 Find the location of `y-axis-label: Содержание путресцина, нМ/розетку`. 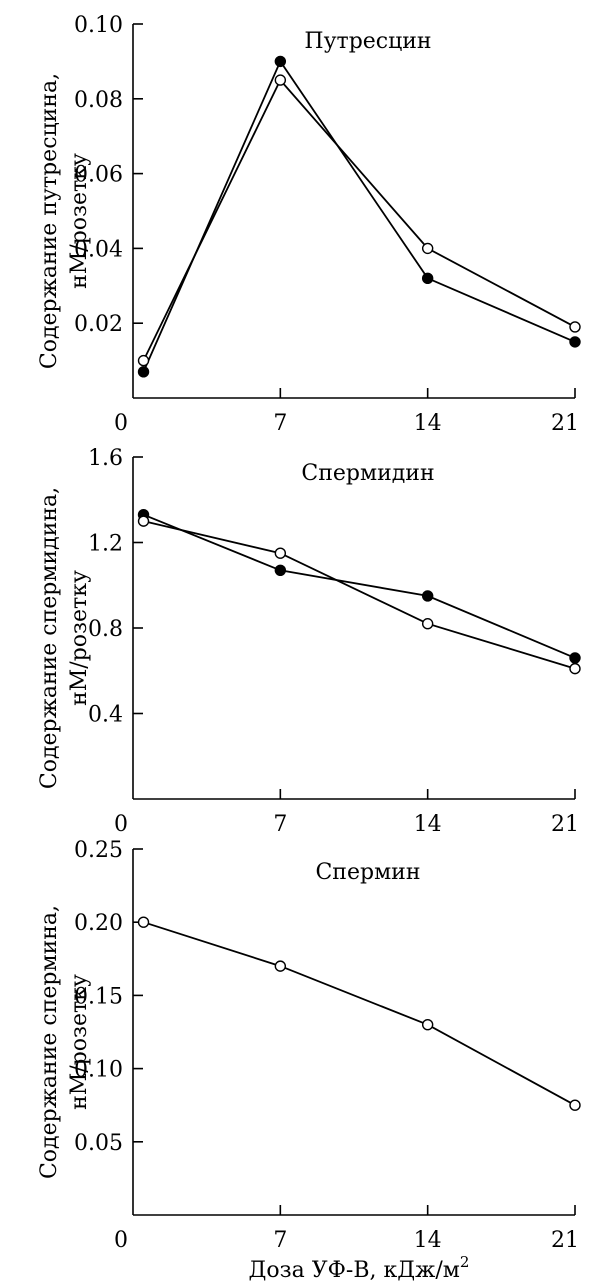

y-axis-label: Содержание путресцина, нМ/розетку is located at coordinates (64, 221).